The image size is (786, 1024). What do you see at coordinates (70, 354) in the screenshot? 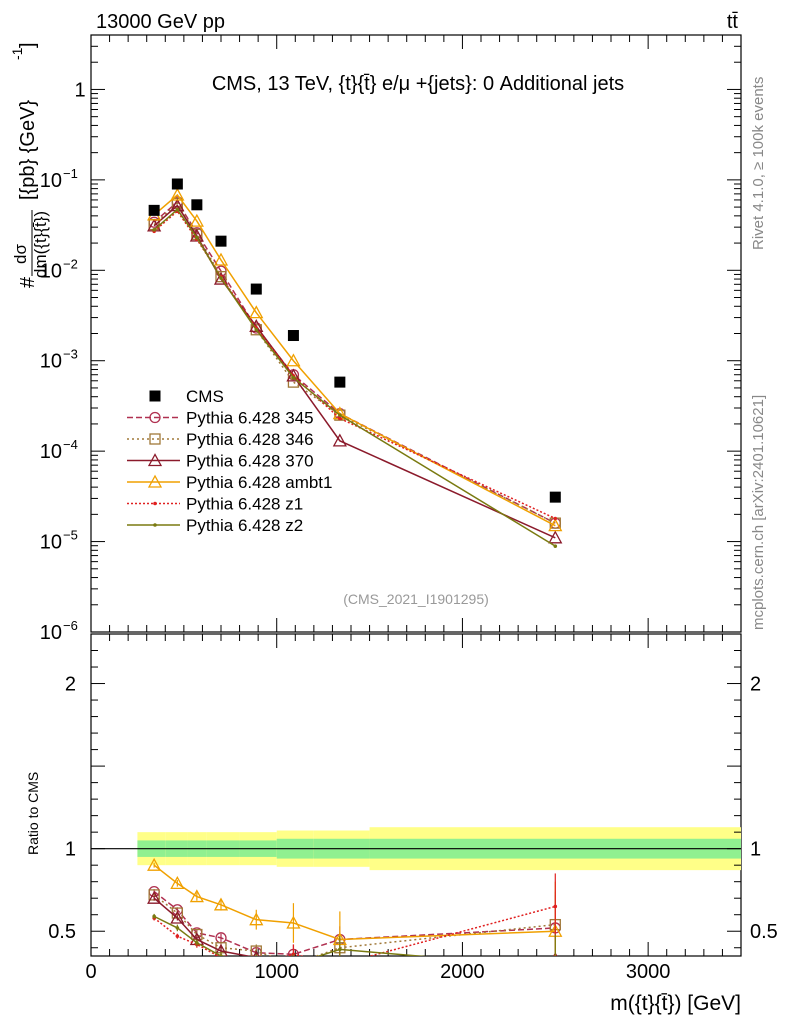
I see `y-tick-label-exponent: −3` at bounding box center [70, 354].